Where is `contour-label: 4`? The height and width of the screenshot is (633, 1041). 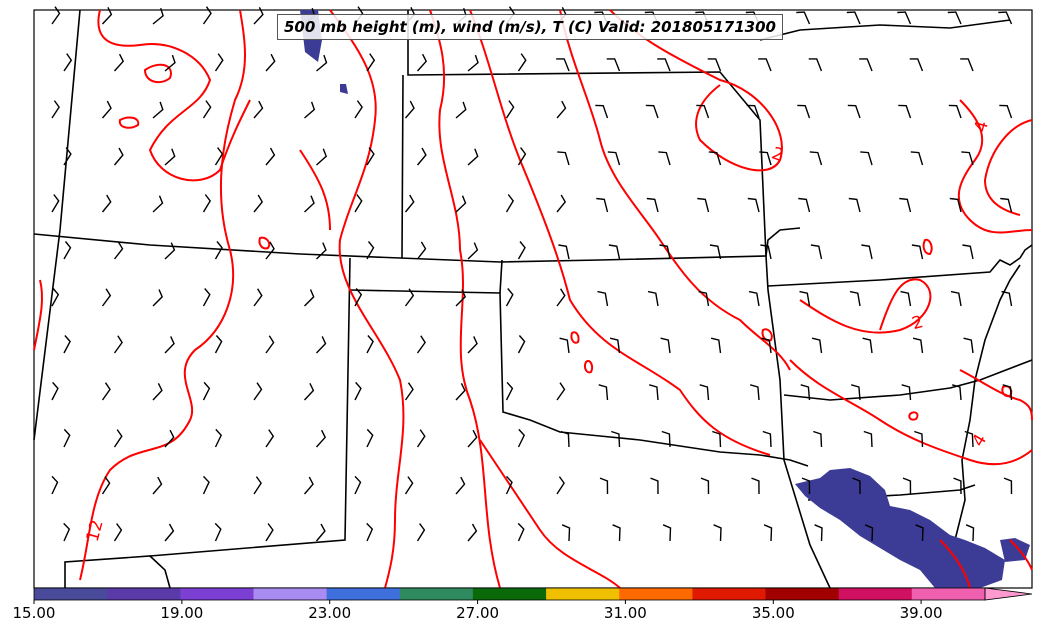
contour-label: 4 is located at coordinates (982, 127).